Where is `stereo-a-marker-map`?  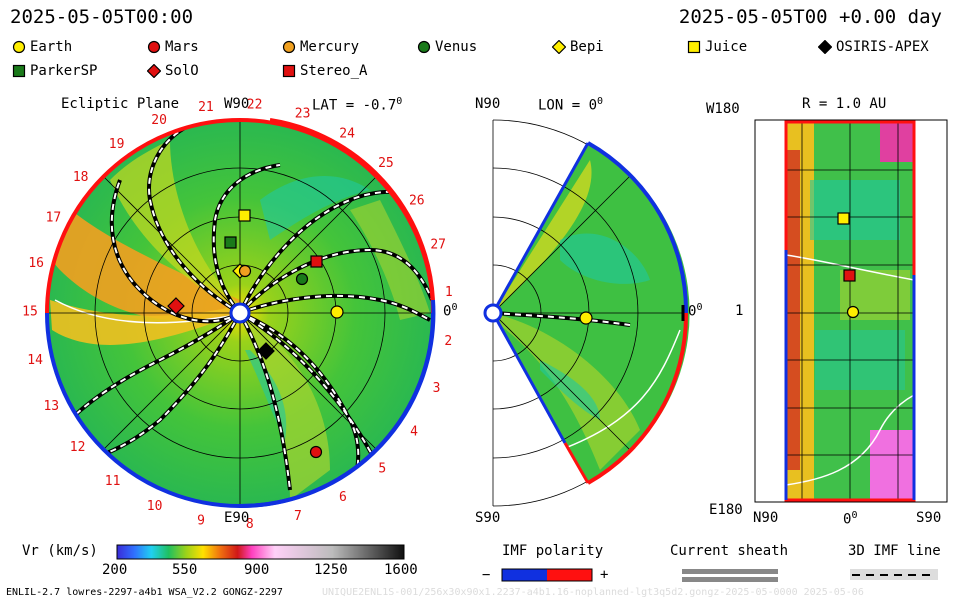 stereo-a-marker-map is located at coordinates (849, 275).